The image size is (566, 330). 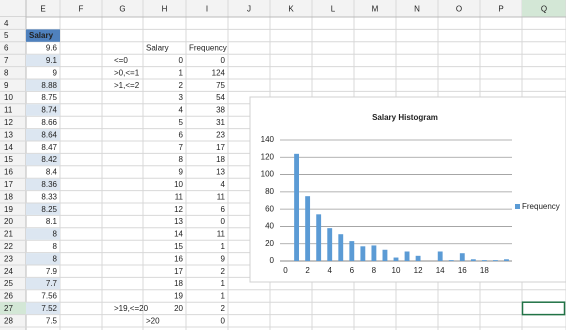 What do you see at coordinates (49, 85) in the screenshot?
I see `cell: 8.88` at bounding box center [49, 85].